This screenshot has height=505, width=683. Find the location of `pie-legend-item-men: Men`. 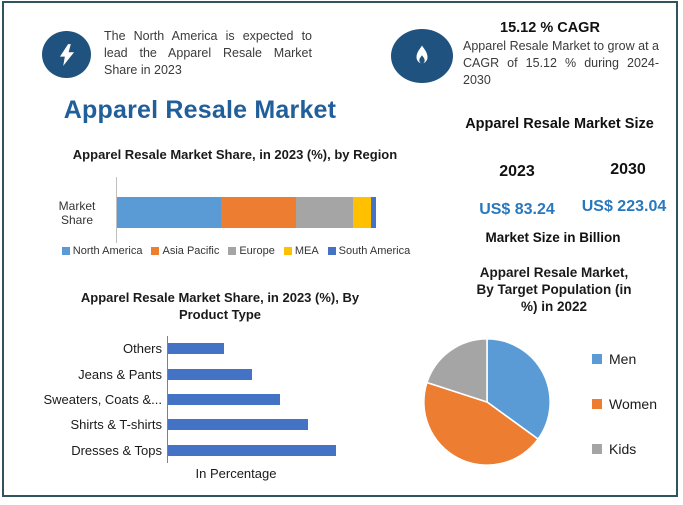

pie-legend-item-men: Men is located at coordinates (624, 359).